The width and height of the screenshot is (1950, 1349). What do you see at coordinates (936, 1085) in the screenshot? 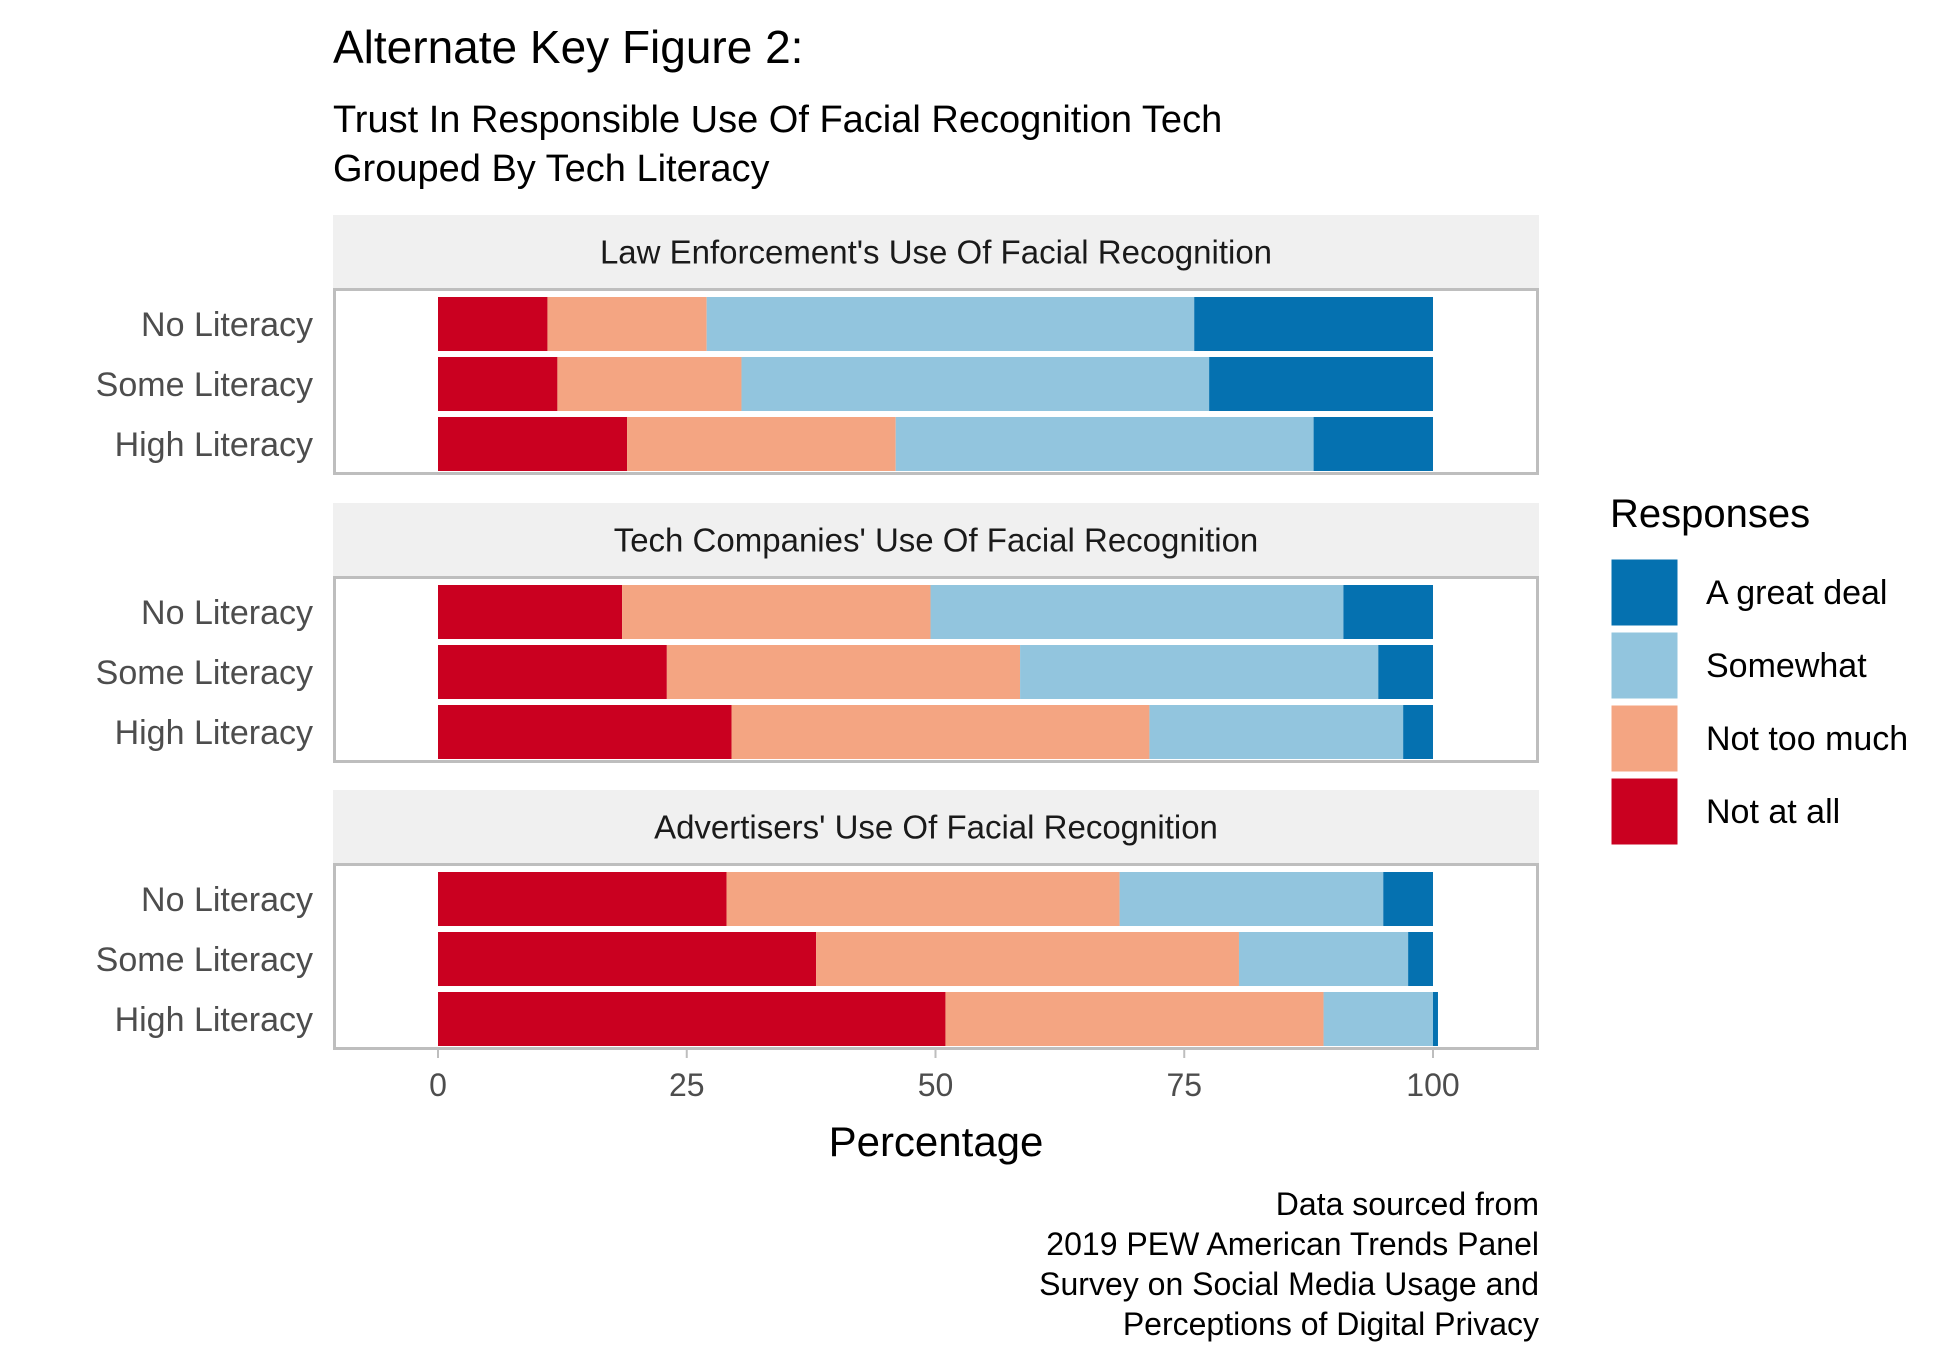
I see `x-tick-label: 50` at bounding box center [936, 1085].